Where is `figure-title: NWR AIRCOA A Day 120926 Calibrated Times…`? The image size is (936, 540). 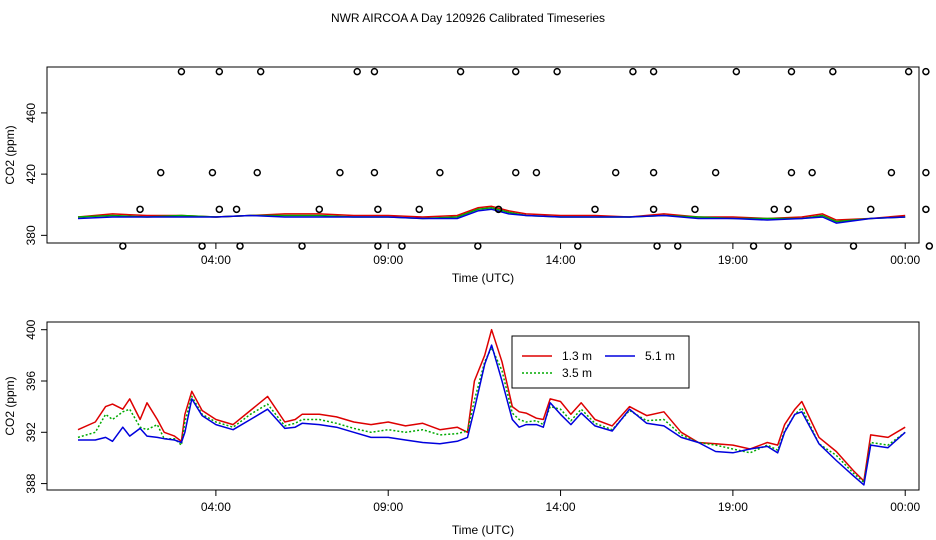
figure-title: NWR AIRCOA A Day 120926 Calibrated Times… is located at coordinates (468, 18).